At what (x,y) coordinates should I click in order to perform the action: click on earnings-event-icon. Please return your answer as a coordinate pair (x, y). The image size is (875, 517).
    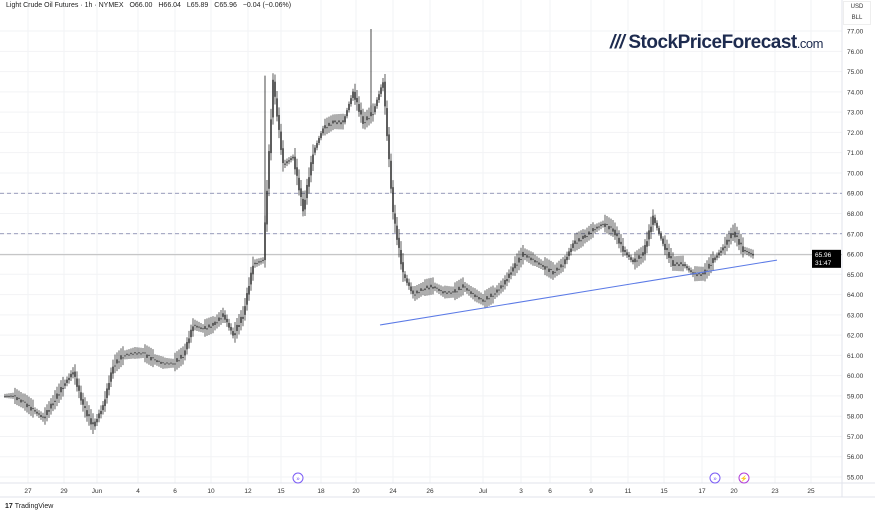
    Looking at the image, I should click on (744, 478).